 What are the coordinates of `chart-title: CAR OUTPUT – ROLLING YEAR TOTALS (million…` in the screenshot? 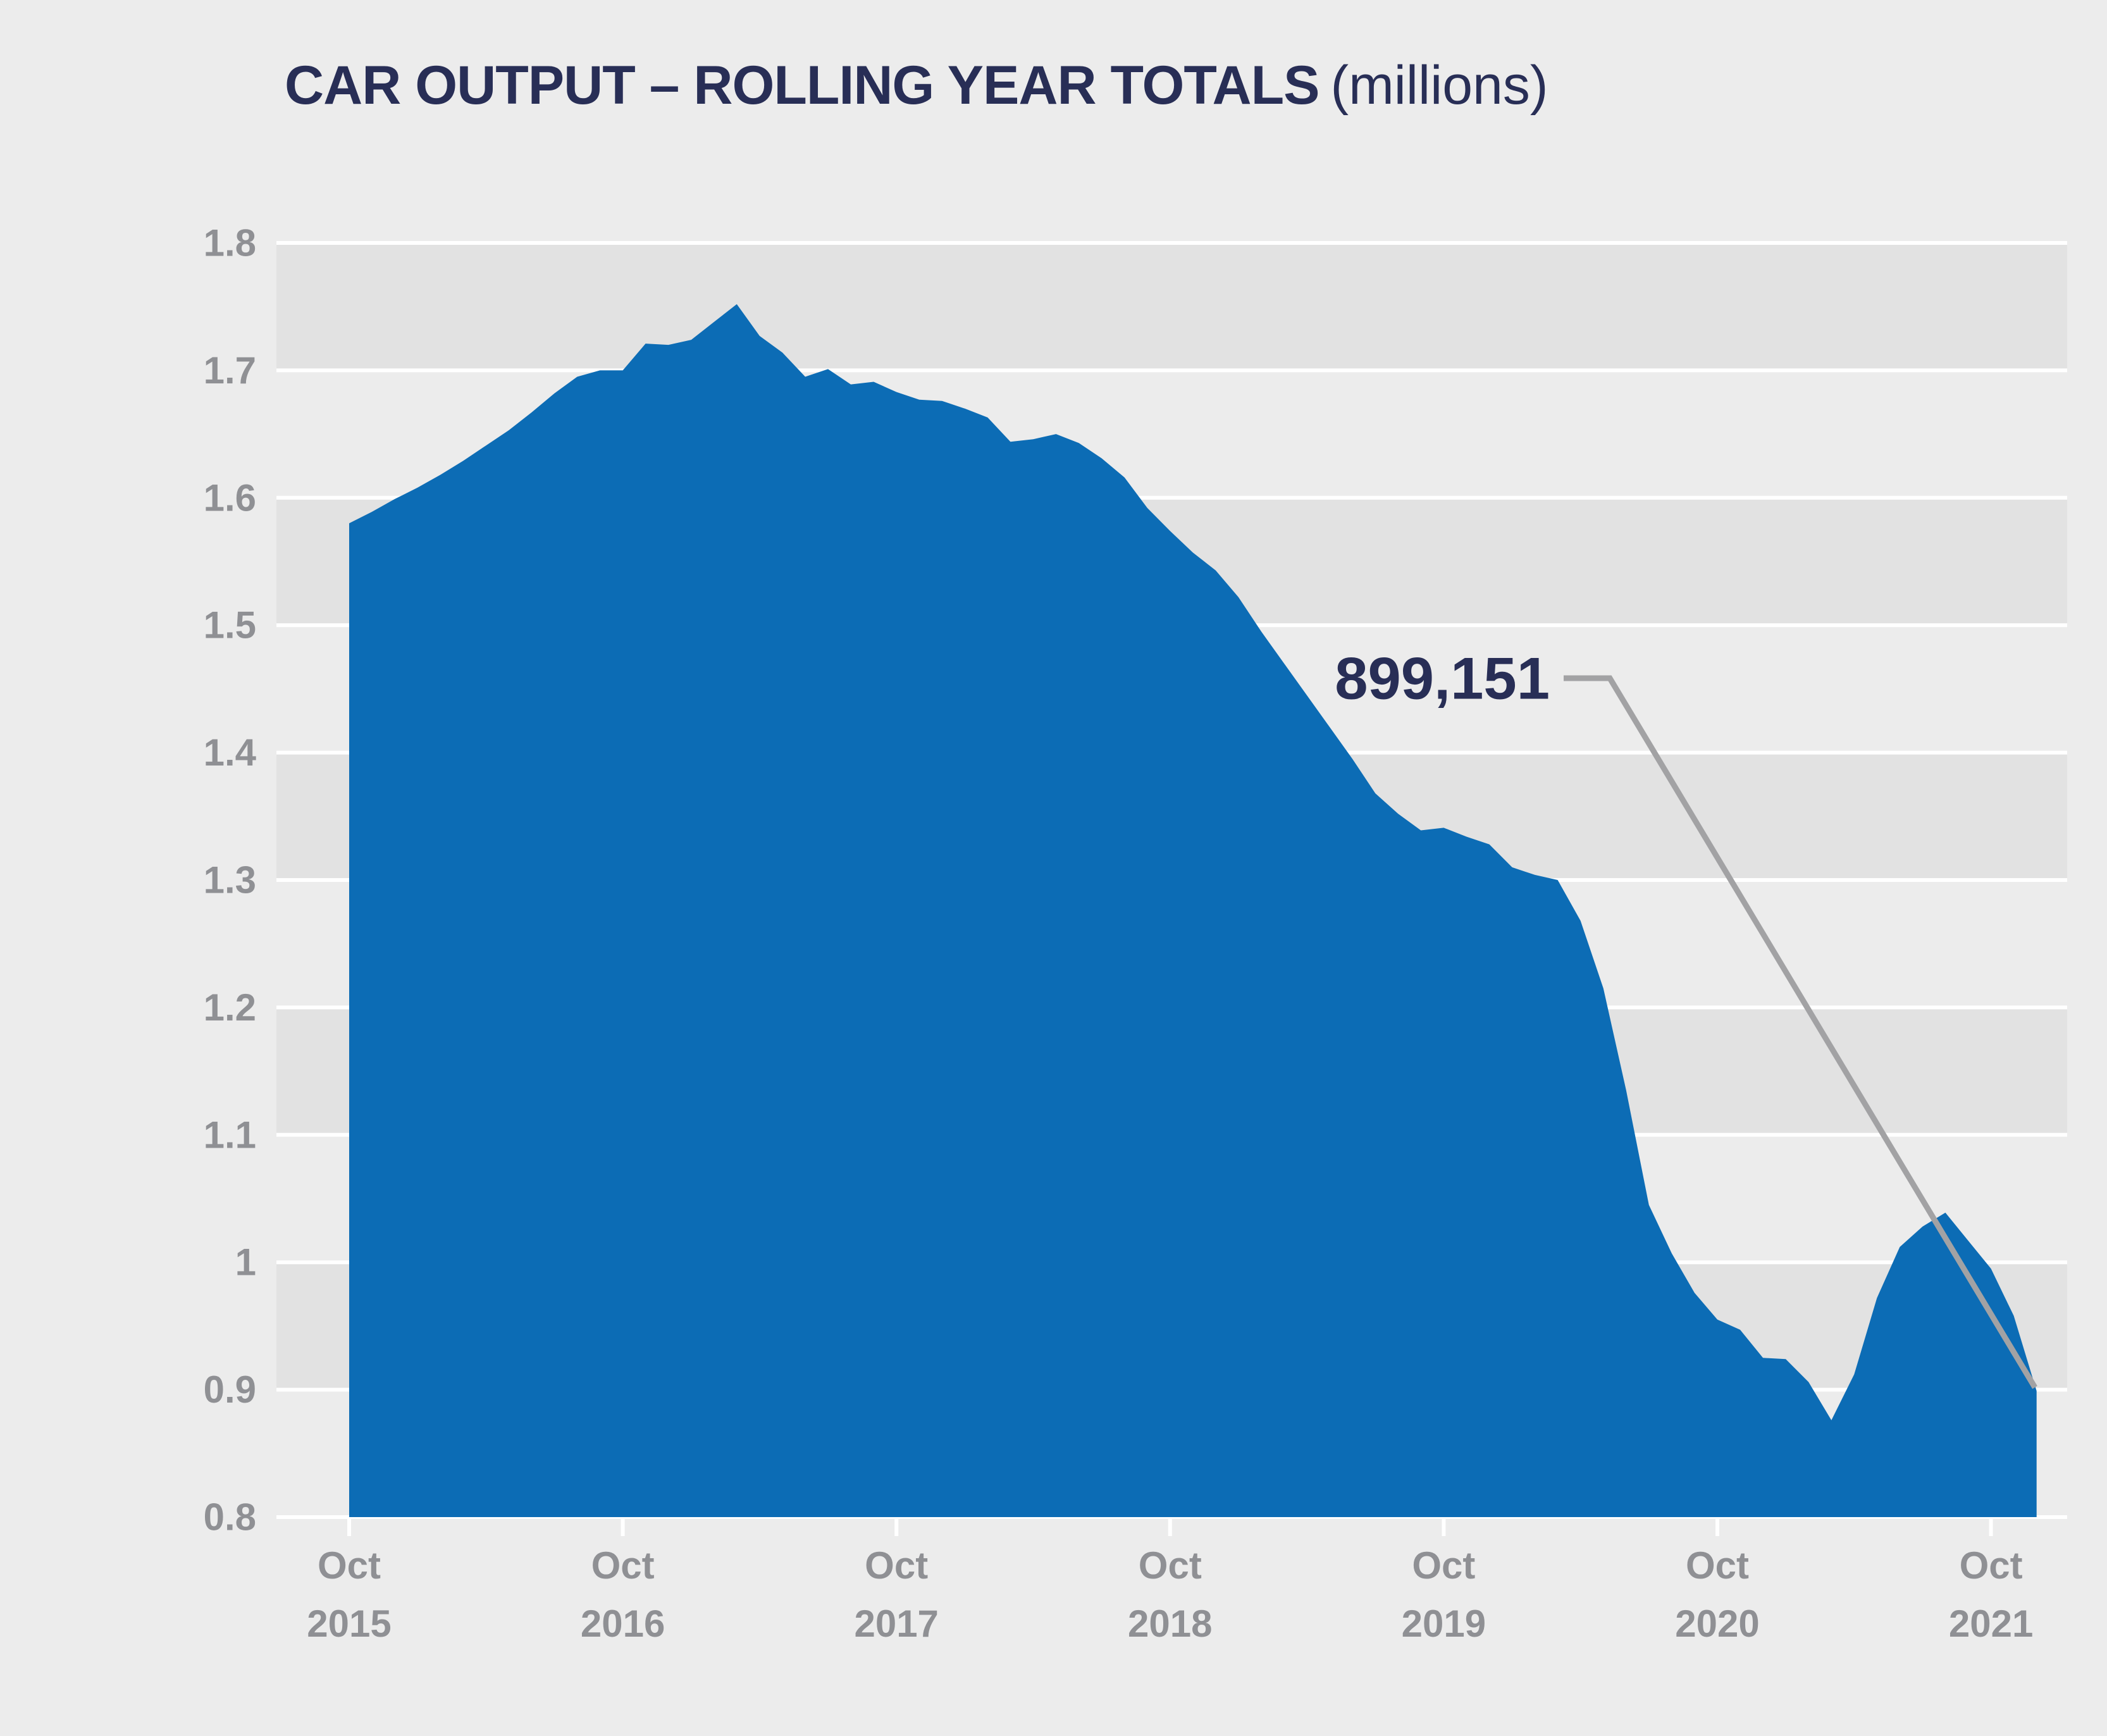 It's located at (917, 86).